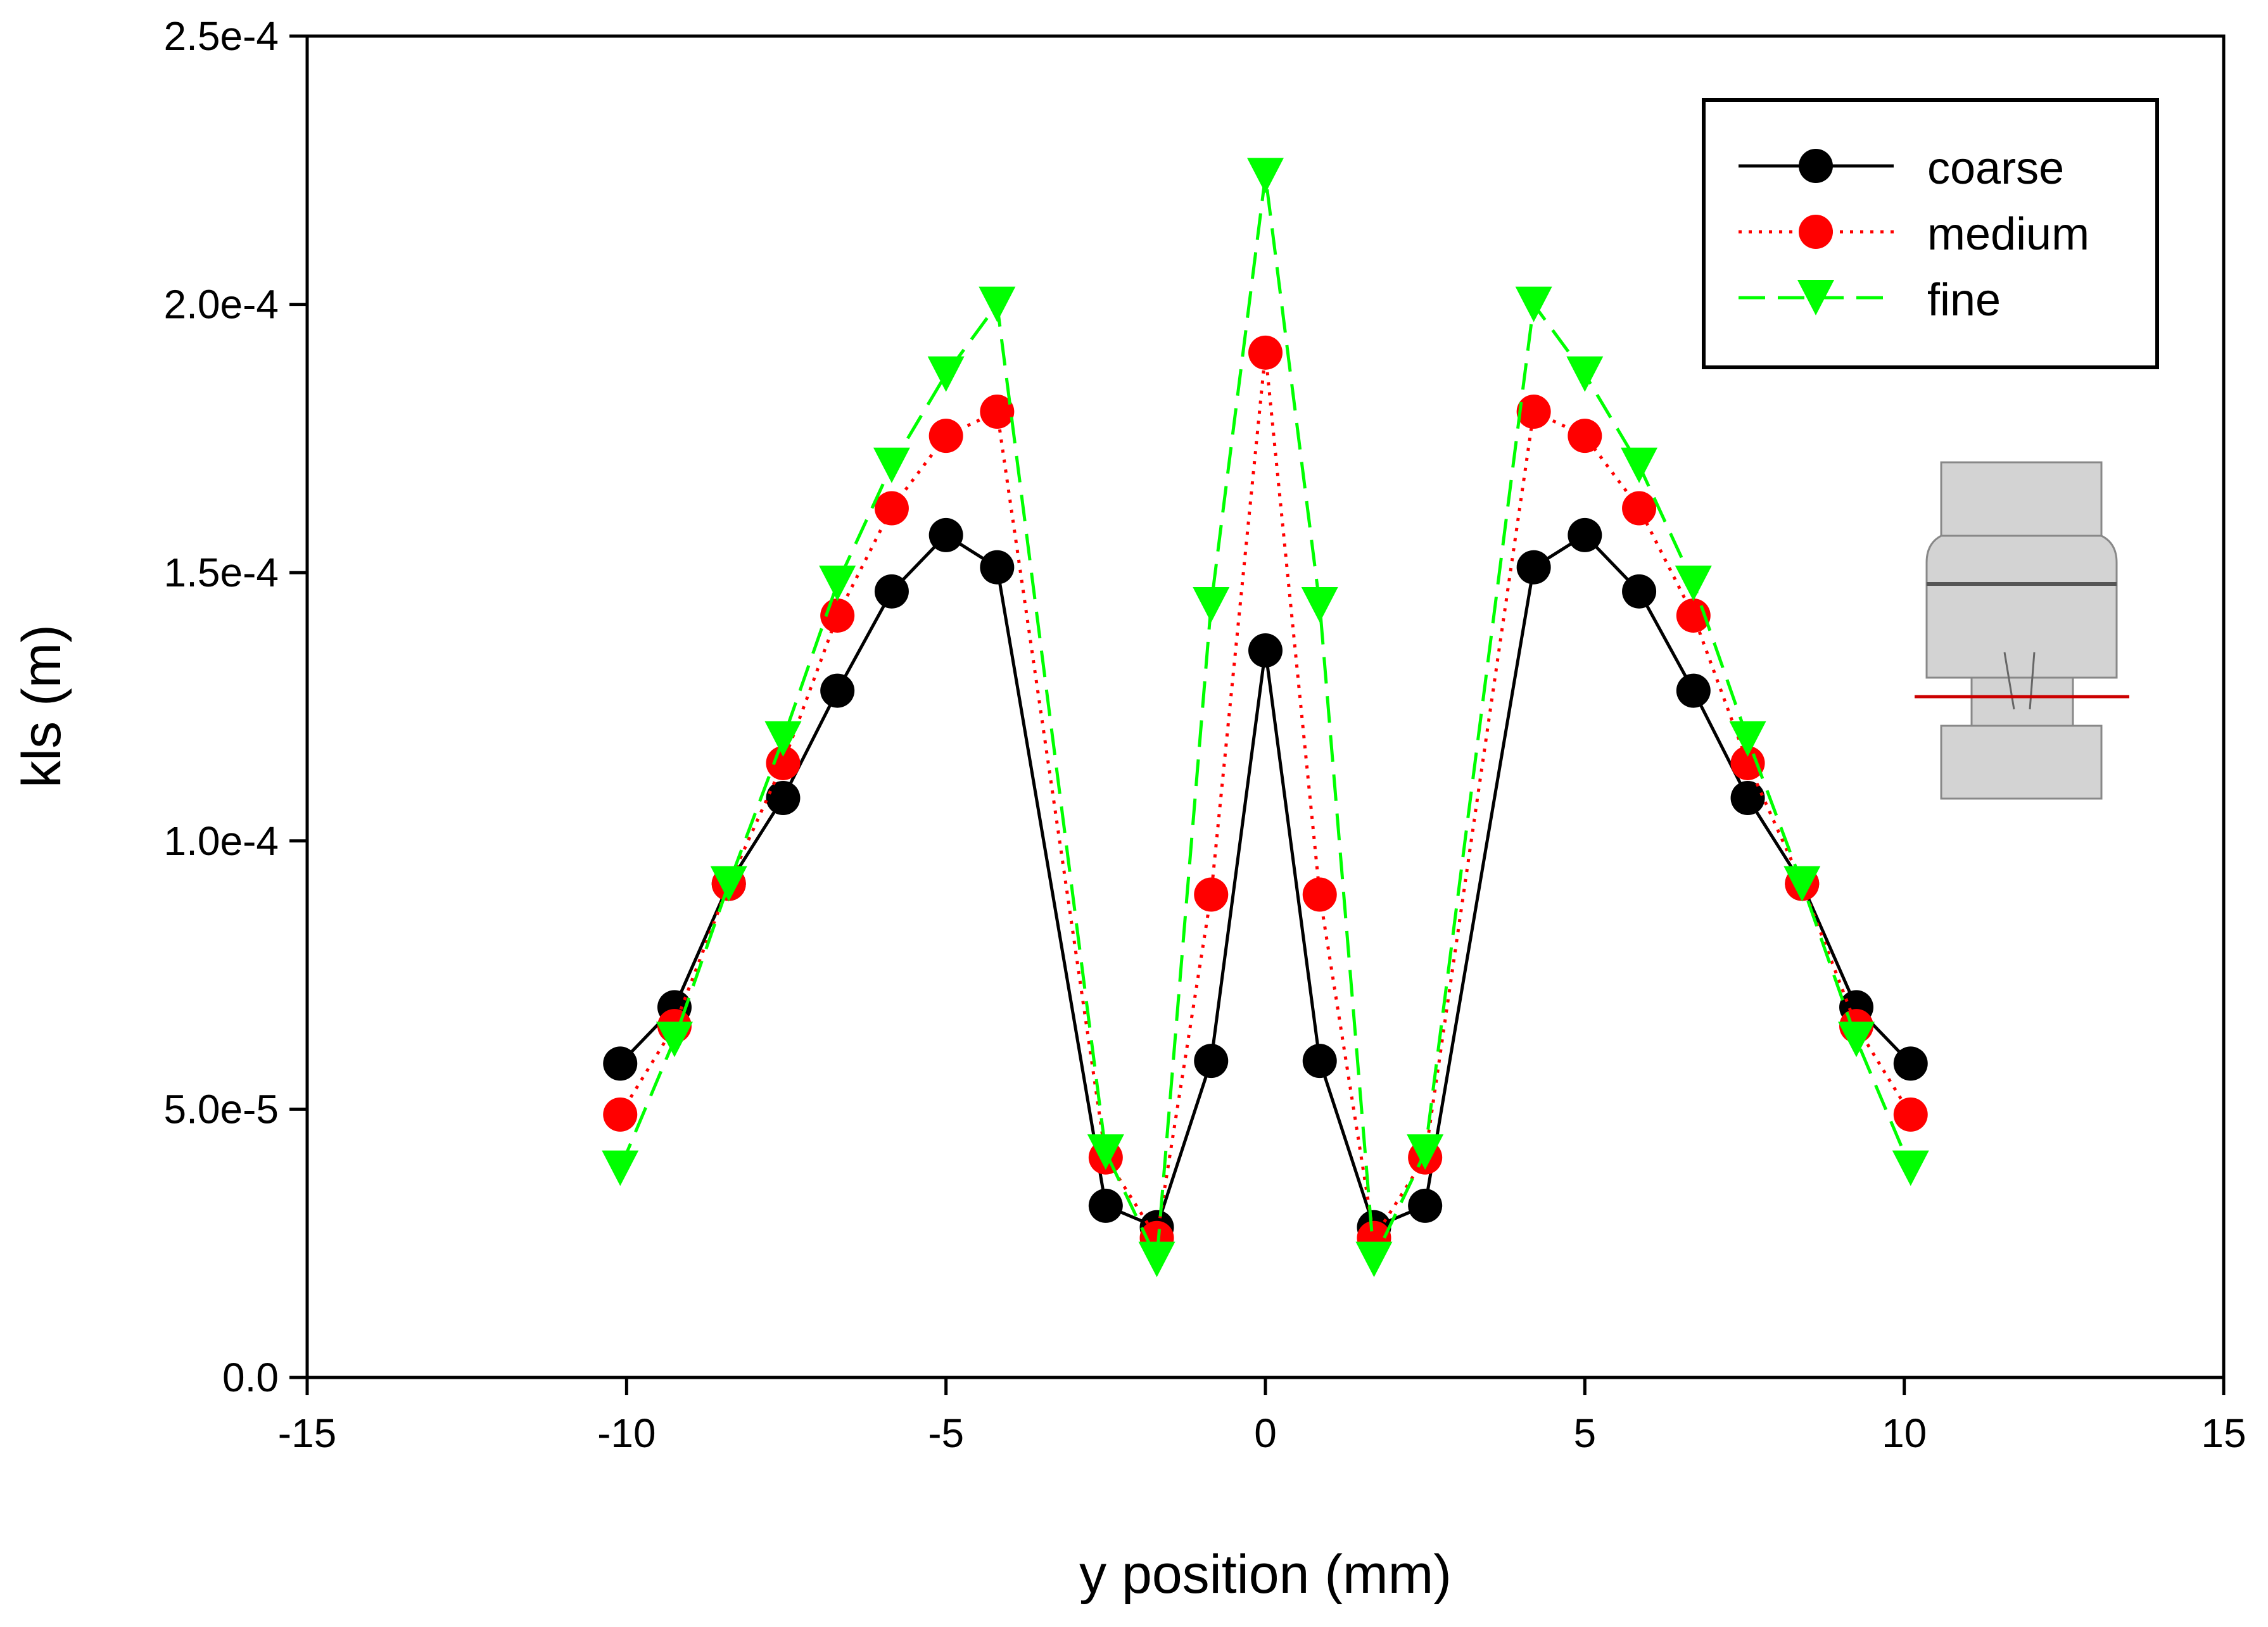 The image size is (2268, 1627). What do you see at coordinates (1904, 1433) in the screenshot?
I see `x-tick-label: 10` at bounding box center [1904, 1433].